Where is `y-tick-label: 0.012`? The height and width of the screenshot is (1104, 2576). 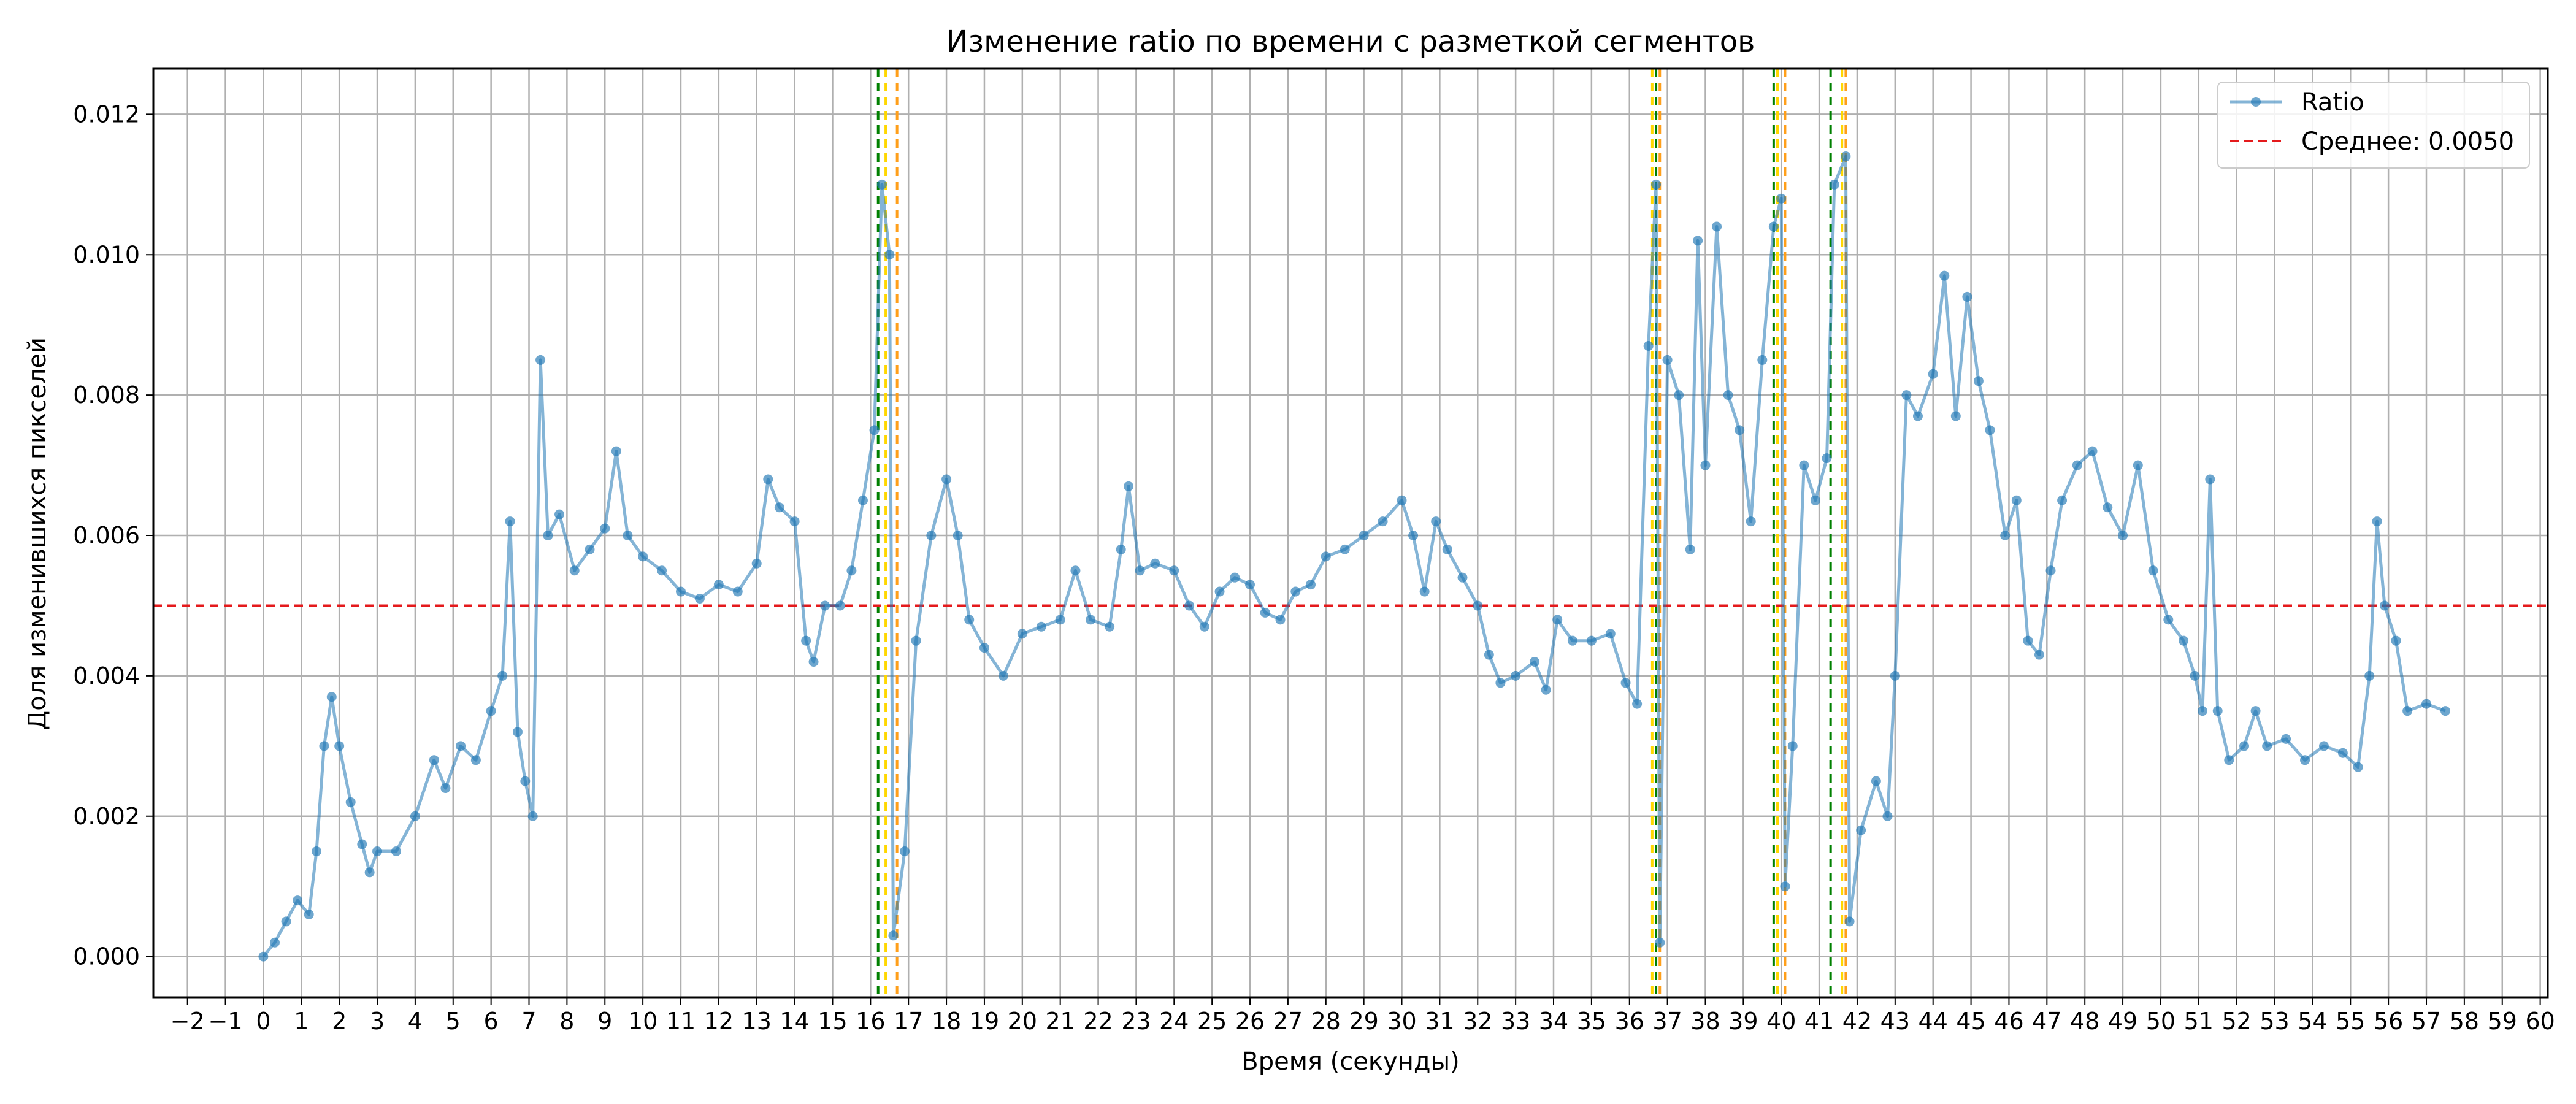 y-tick-label: 0.012 is located at coordinates (106, 114).